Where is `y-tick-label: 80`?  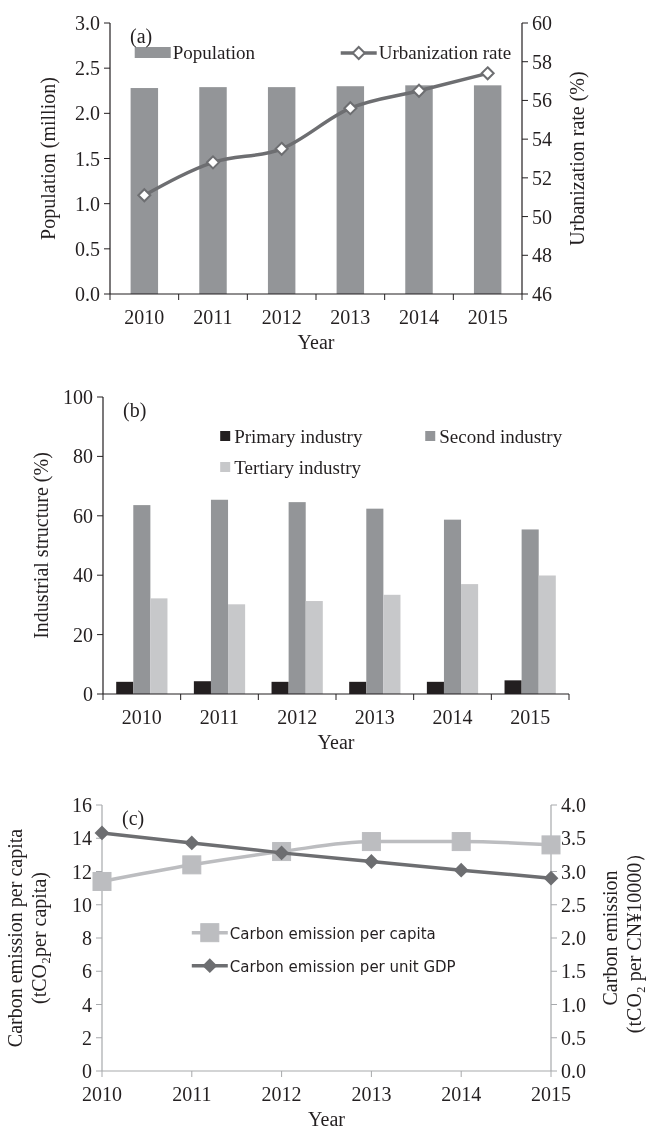 y-tick-label: 80 is located at coordinates (83, 456).